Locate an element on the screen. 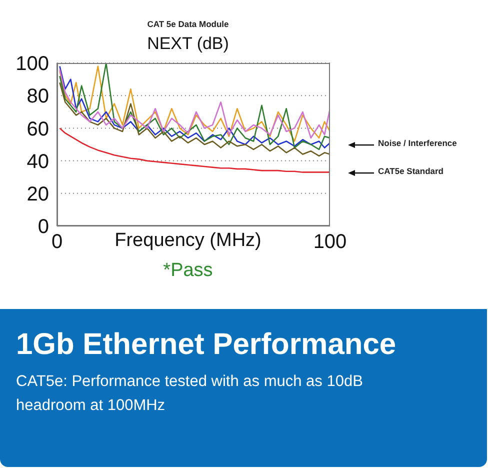  y-tick-label: 0 is located at coordinates (43, 227).